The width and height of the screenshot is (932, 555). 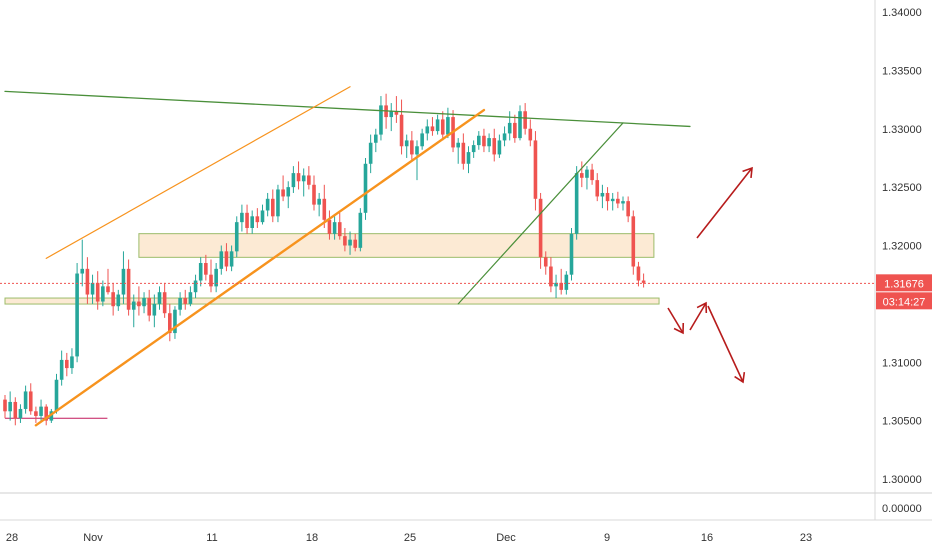 I want to click on arrow-down, so click(x=726, y=344).